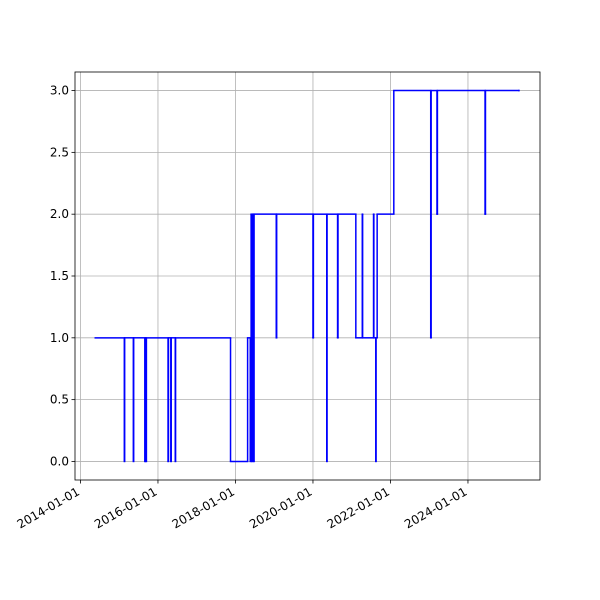 The height and width of the screenshot is (600, 600). What do you see at coordinates (59, 276) in the screenshot?
I see `y-tick-label: 1.5` at bounding box center [59, 276].